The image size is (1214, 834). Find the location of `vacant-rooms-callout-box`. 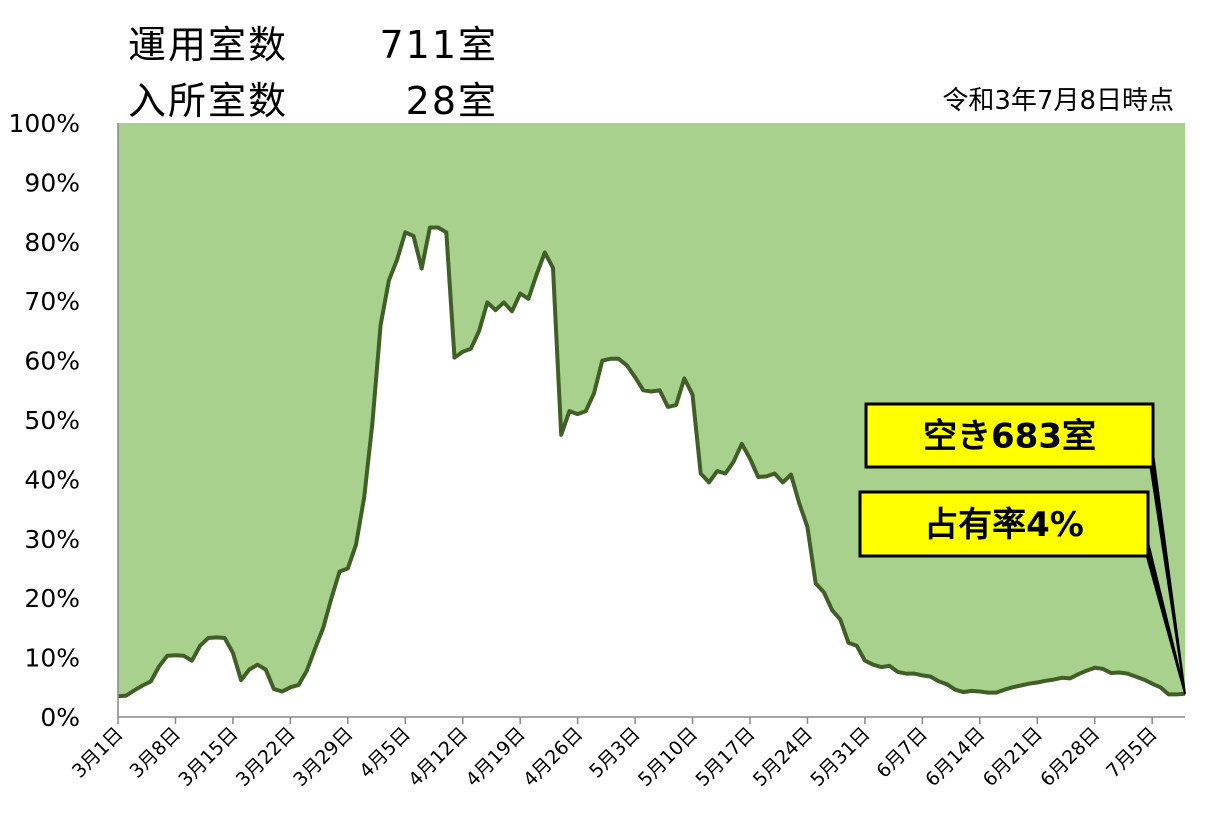

vacant-rooms-callout-box is located at coordinates (1009, 435).